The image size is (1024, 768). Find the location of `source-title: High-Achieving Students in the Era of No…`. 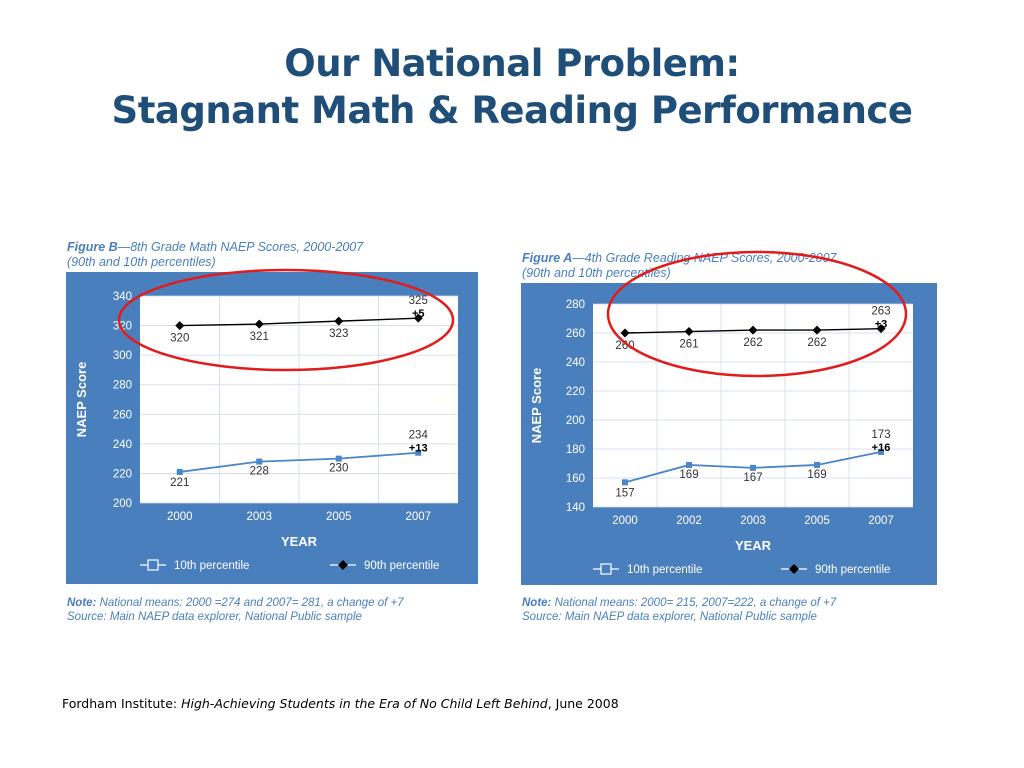

source-title: High-Achieving Students in the Era of No… is located at coordinates (364, 703).